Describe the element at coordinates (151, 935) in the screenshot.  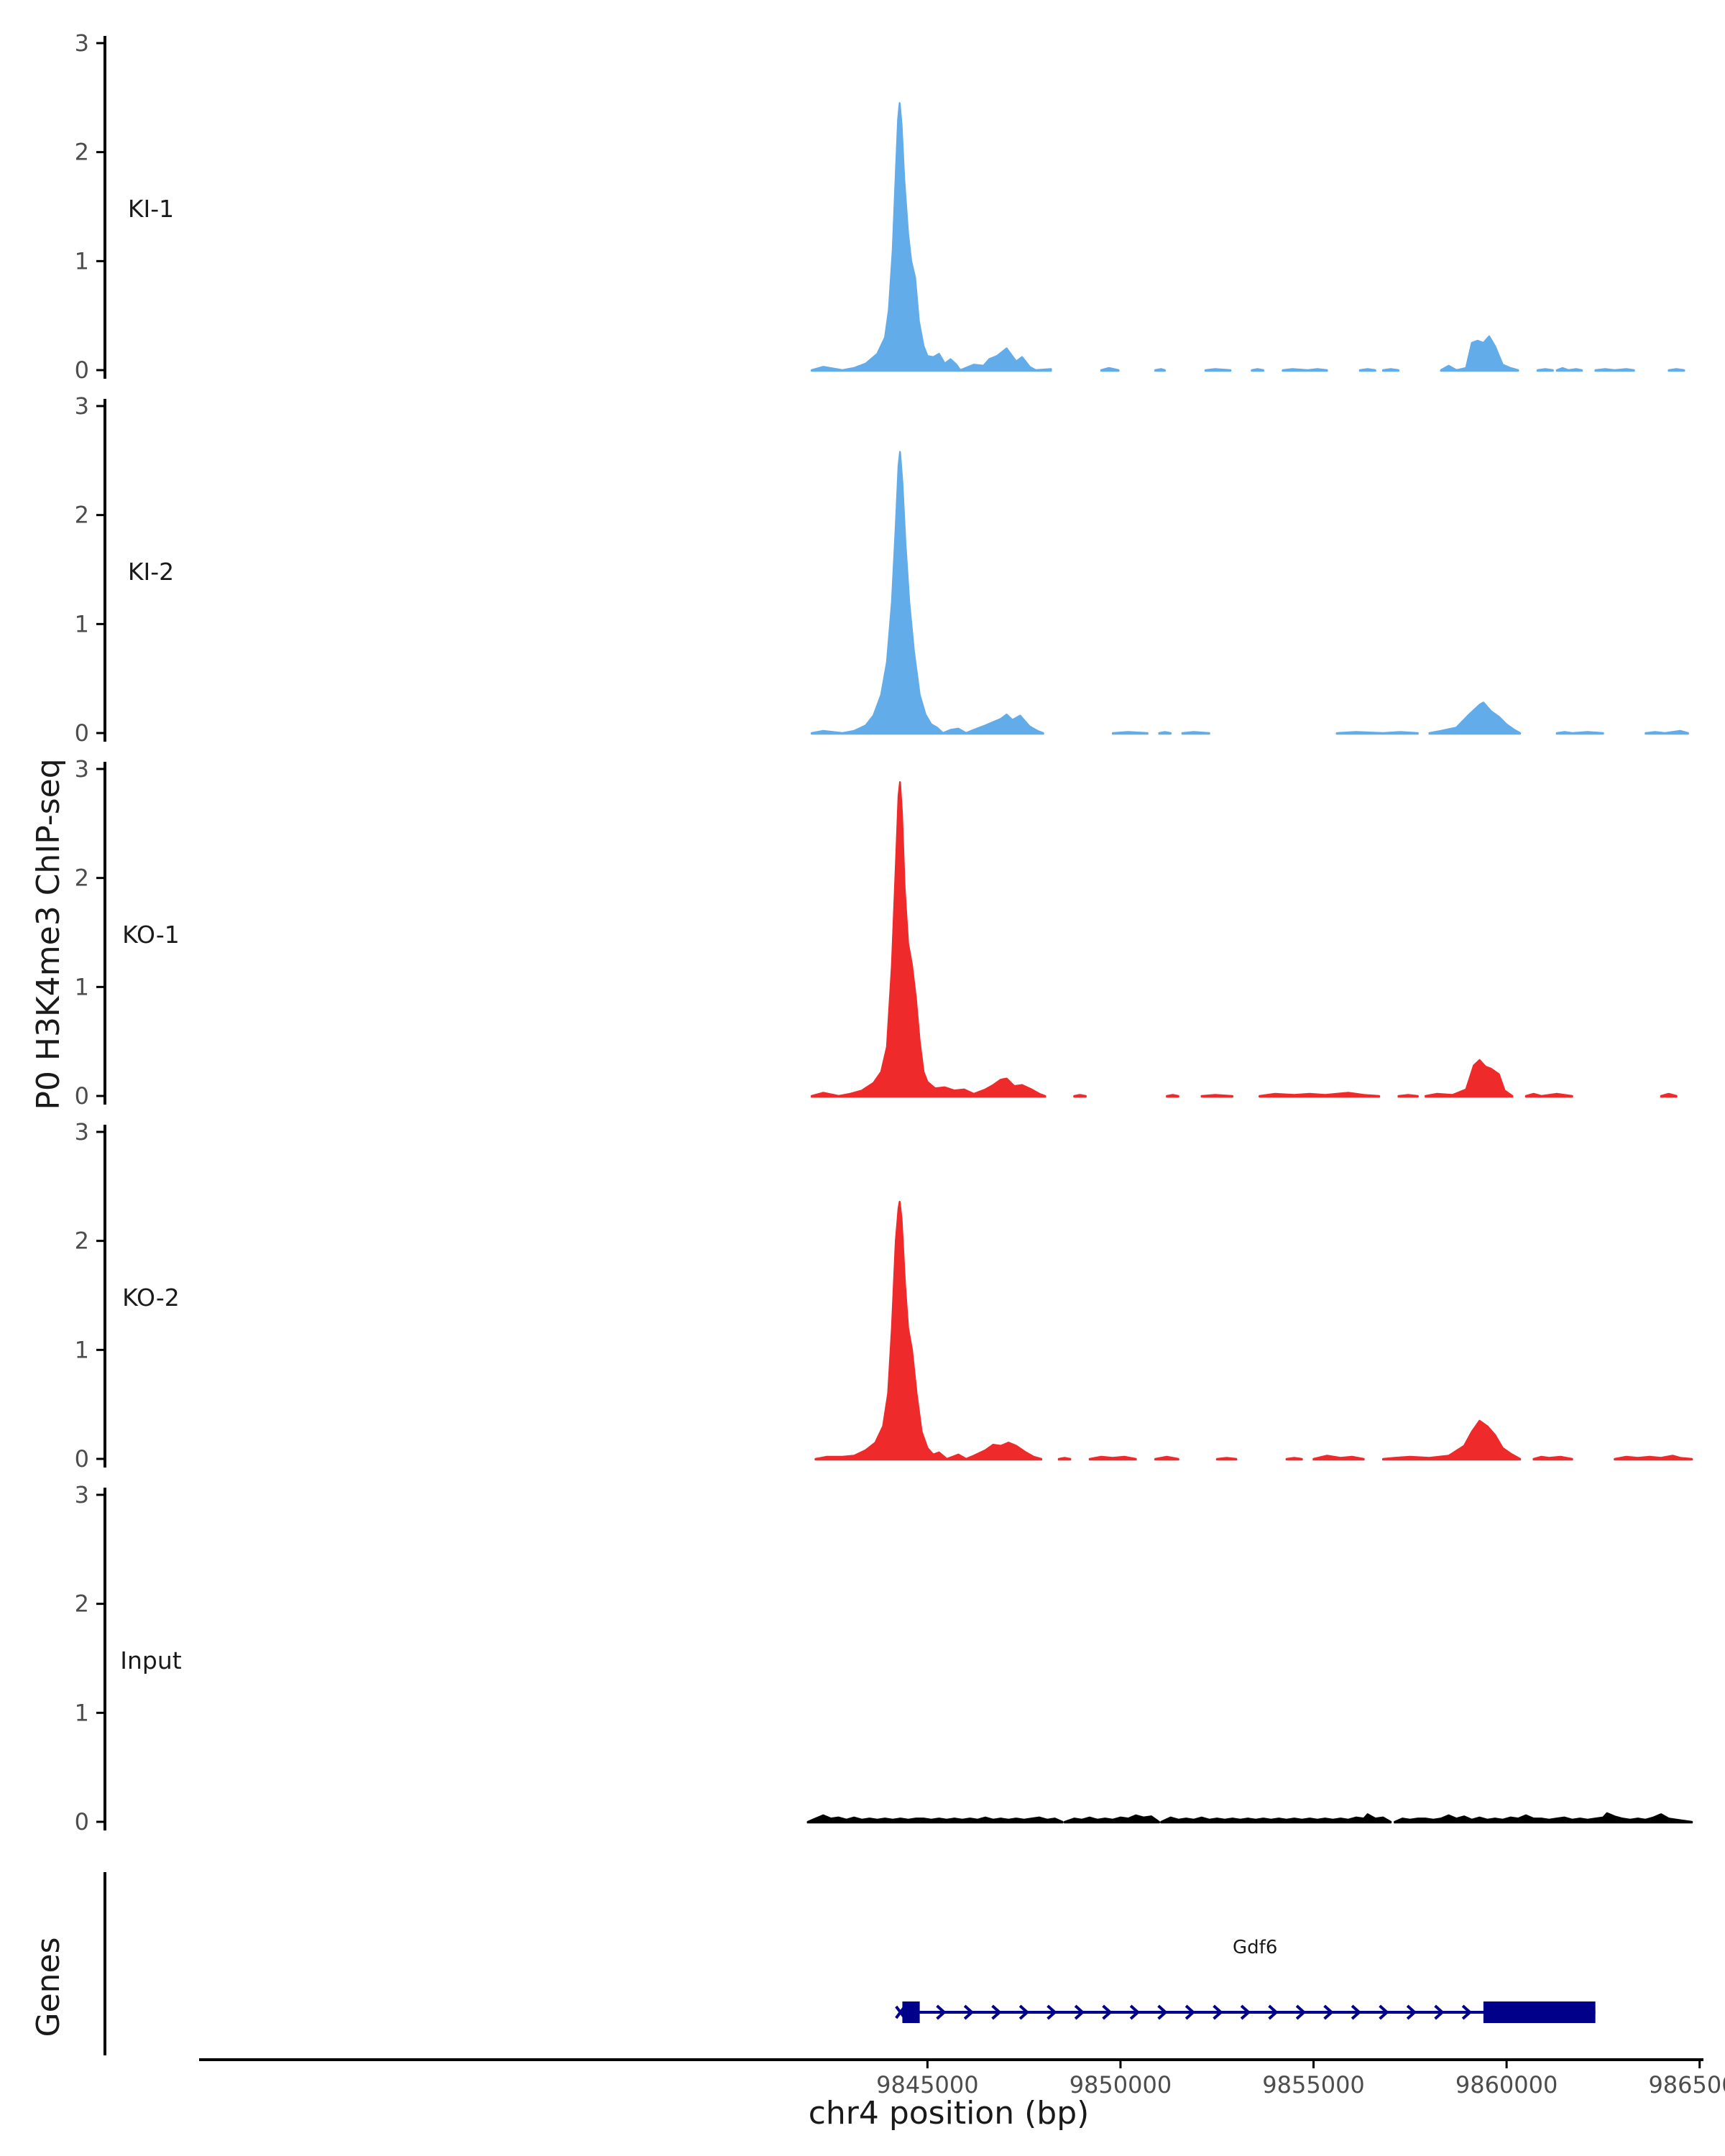
I see `track-label: KO-1` at that location.